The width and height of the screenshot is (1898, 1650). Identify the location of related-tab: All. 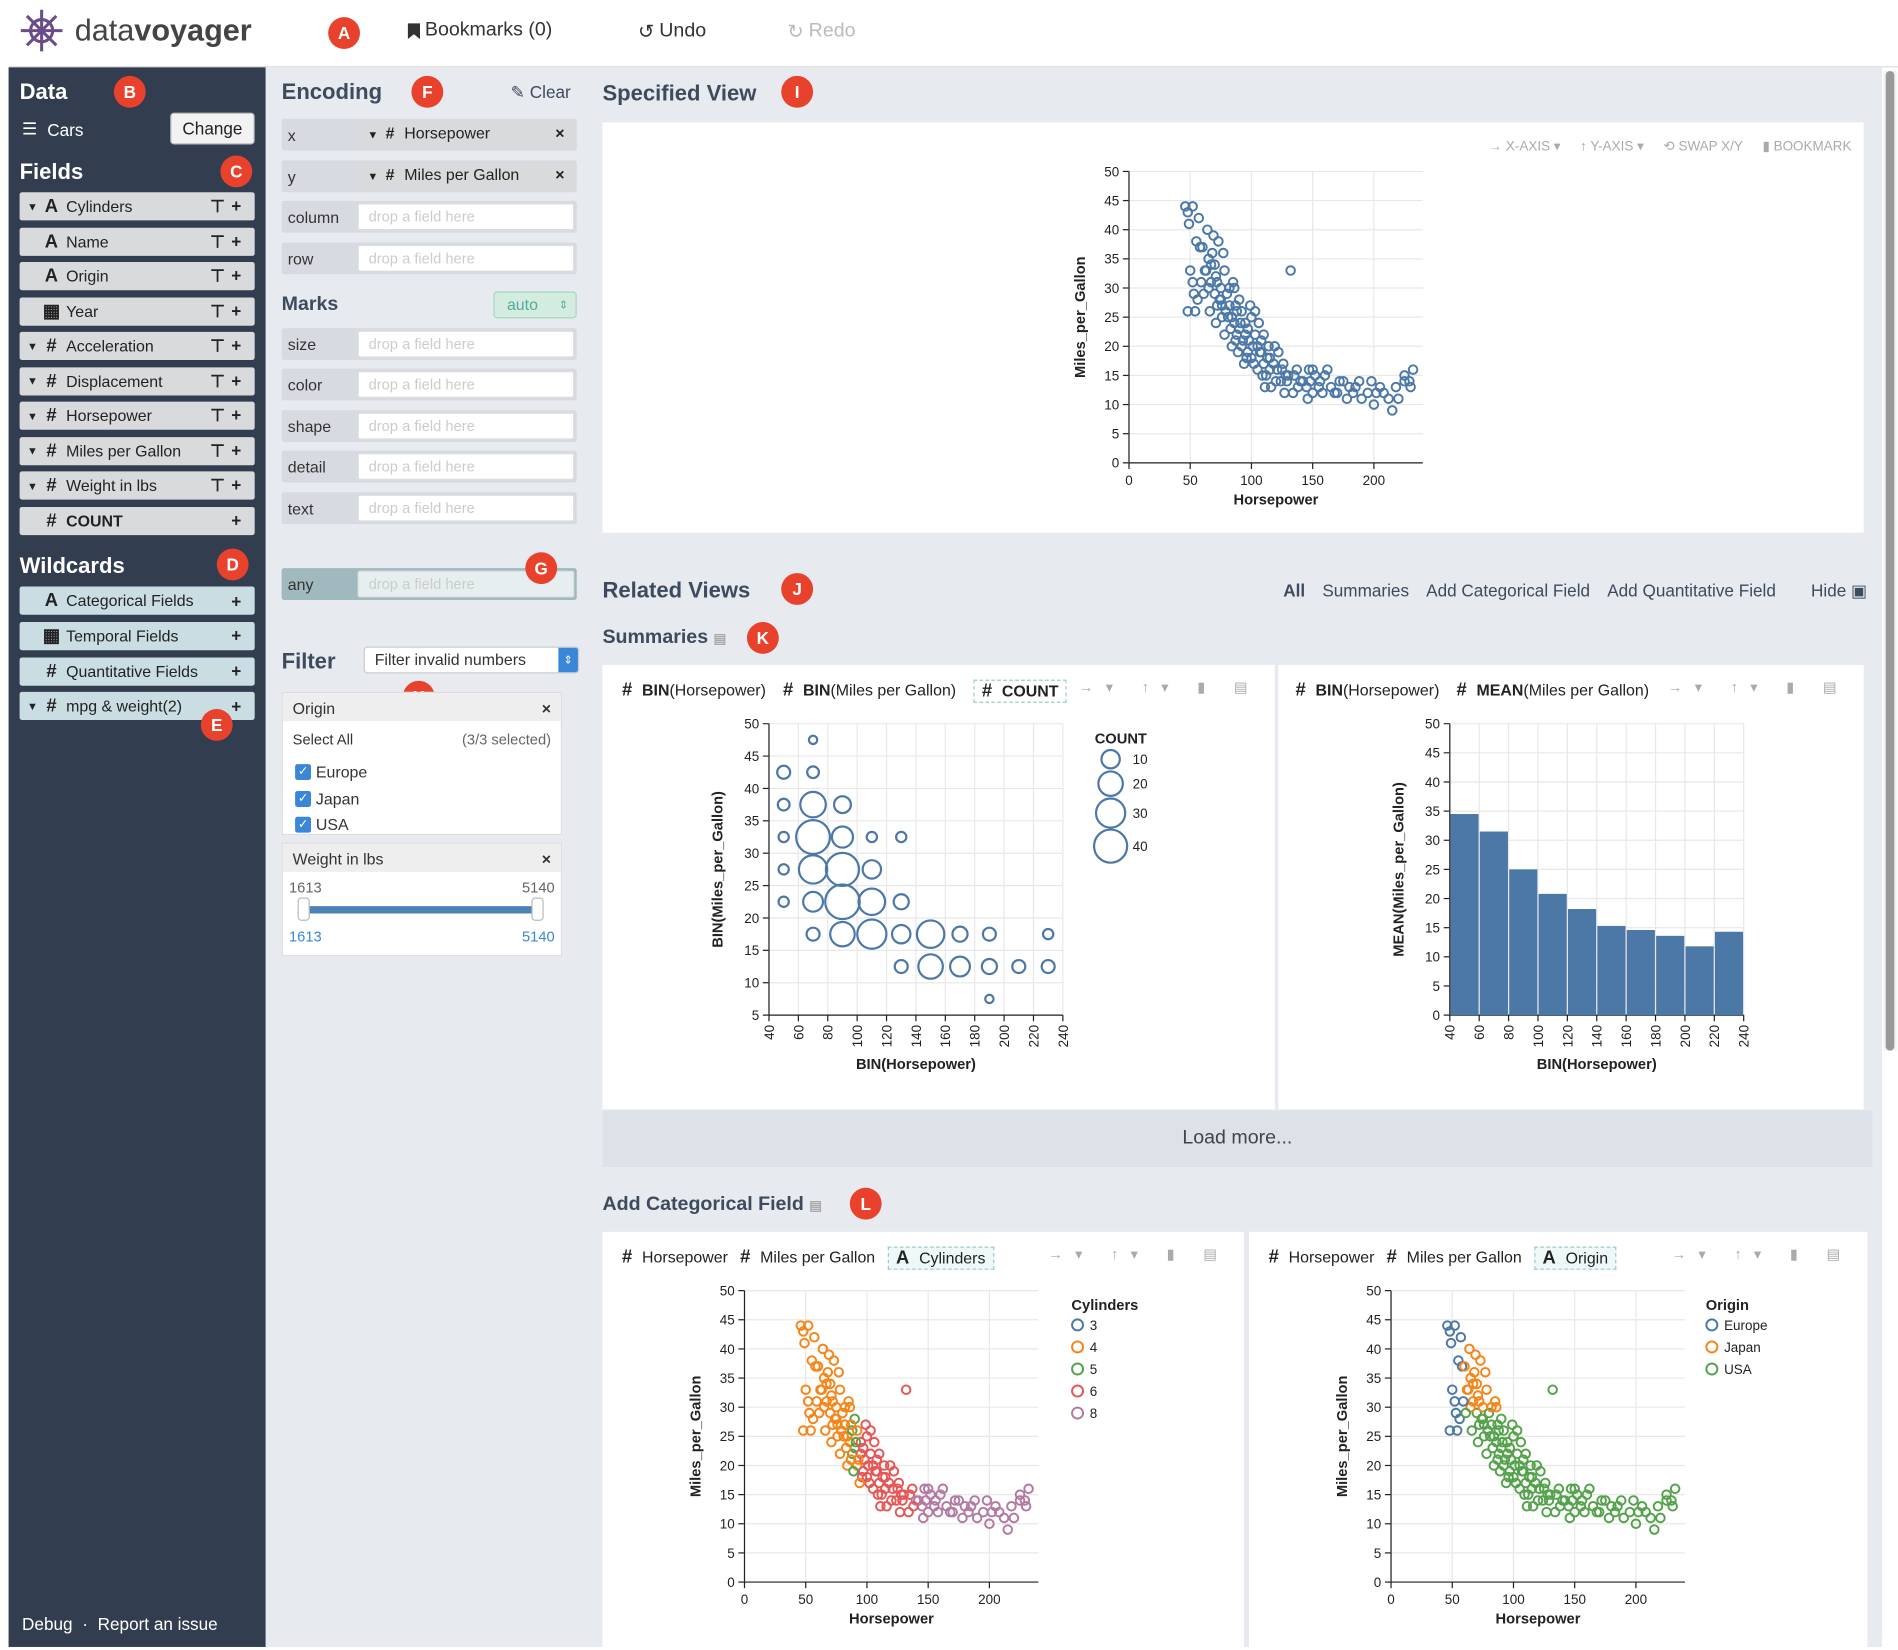
(1294, 590).